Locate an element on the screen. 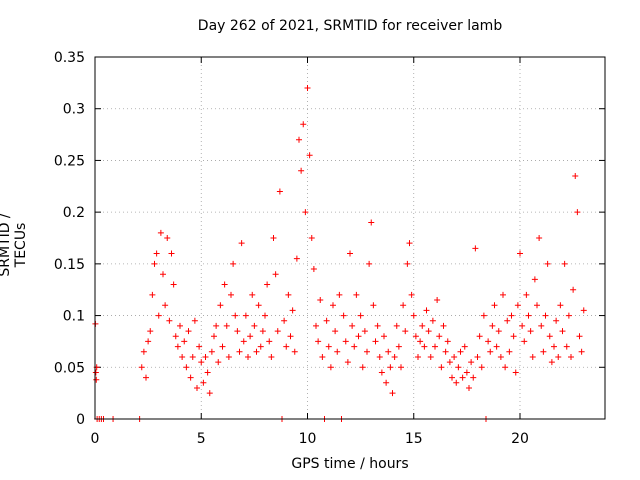 This screenshot has width=640, height=480. x-tick-label: 10 is located at coordinates (308, 439).